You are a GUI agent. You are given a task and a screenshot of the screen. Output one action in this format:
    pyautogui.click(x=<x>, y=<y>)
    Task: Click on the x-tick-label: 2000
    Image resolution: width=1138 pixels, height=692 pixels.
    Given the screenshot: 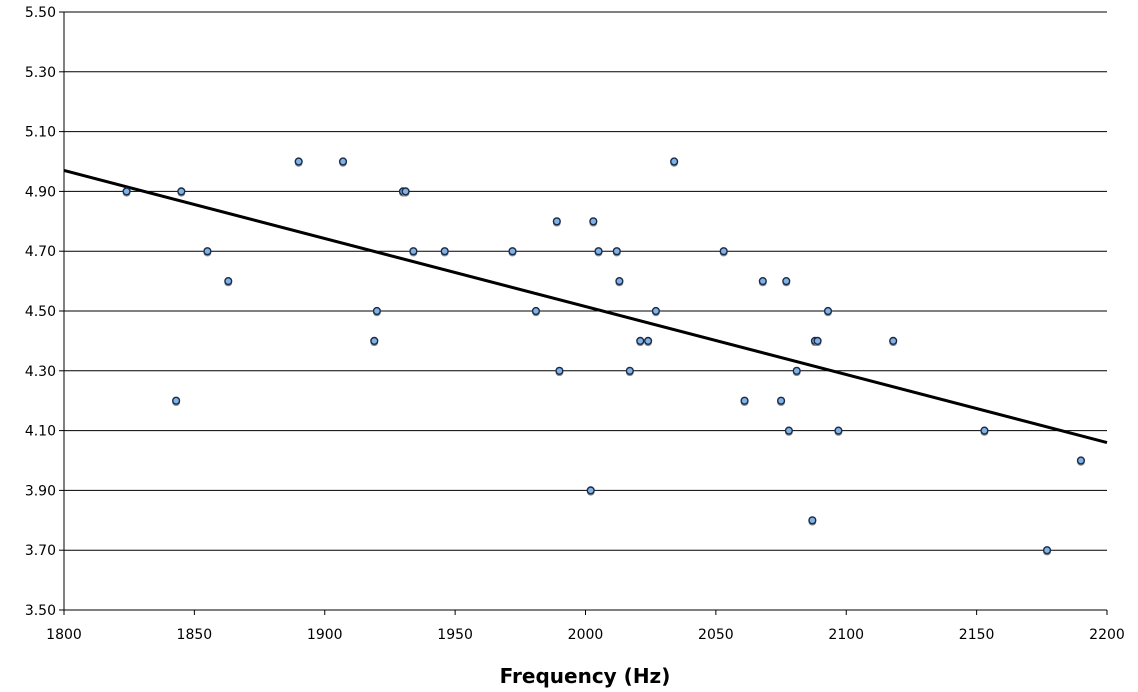 What is the action you would take?
    pyautogui.click(x=586, y=635)
    